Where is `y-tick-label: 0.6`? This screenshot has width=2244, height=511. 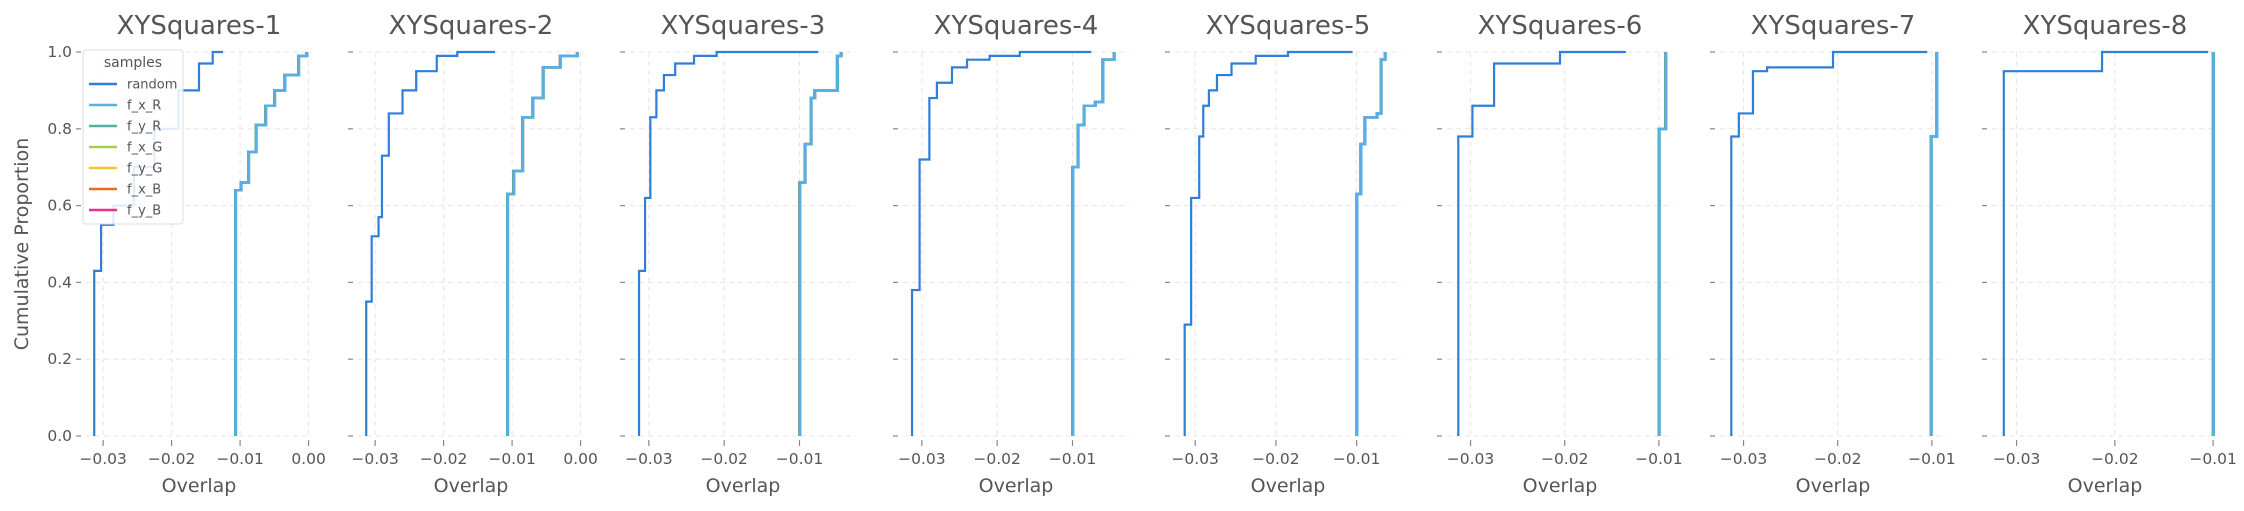
y-tick-label: 0.6 is located at coordinates (59, 206).